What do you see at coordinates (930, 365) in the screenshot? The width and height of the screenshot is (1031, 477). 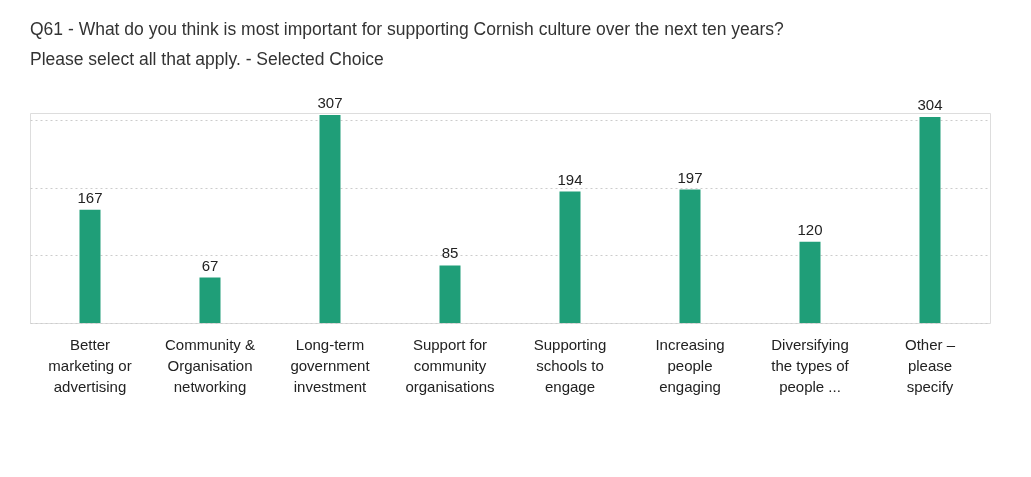 I see `x-tick-label: Other – please specify` at bounding box center [930, 365].